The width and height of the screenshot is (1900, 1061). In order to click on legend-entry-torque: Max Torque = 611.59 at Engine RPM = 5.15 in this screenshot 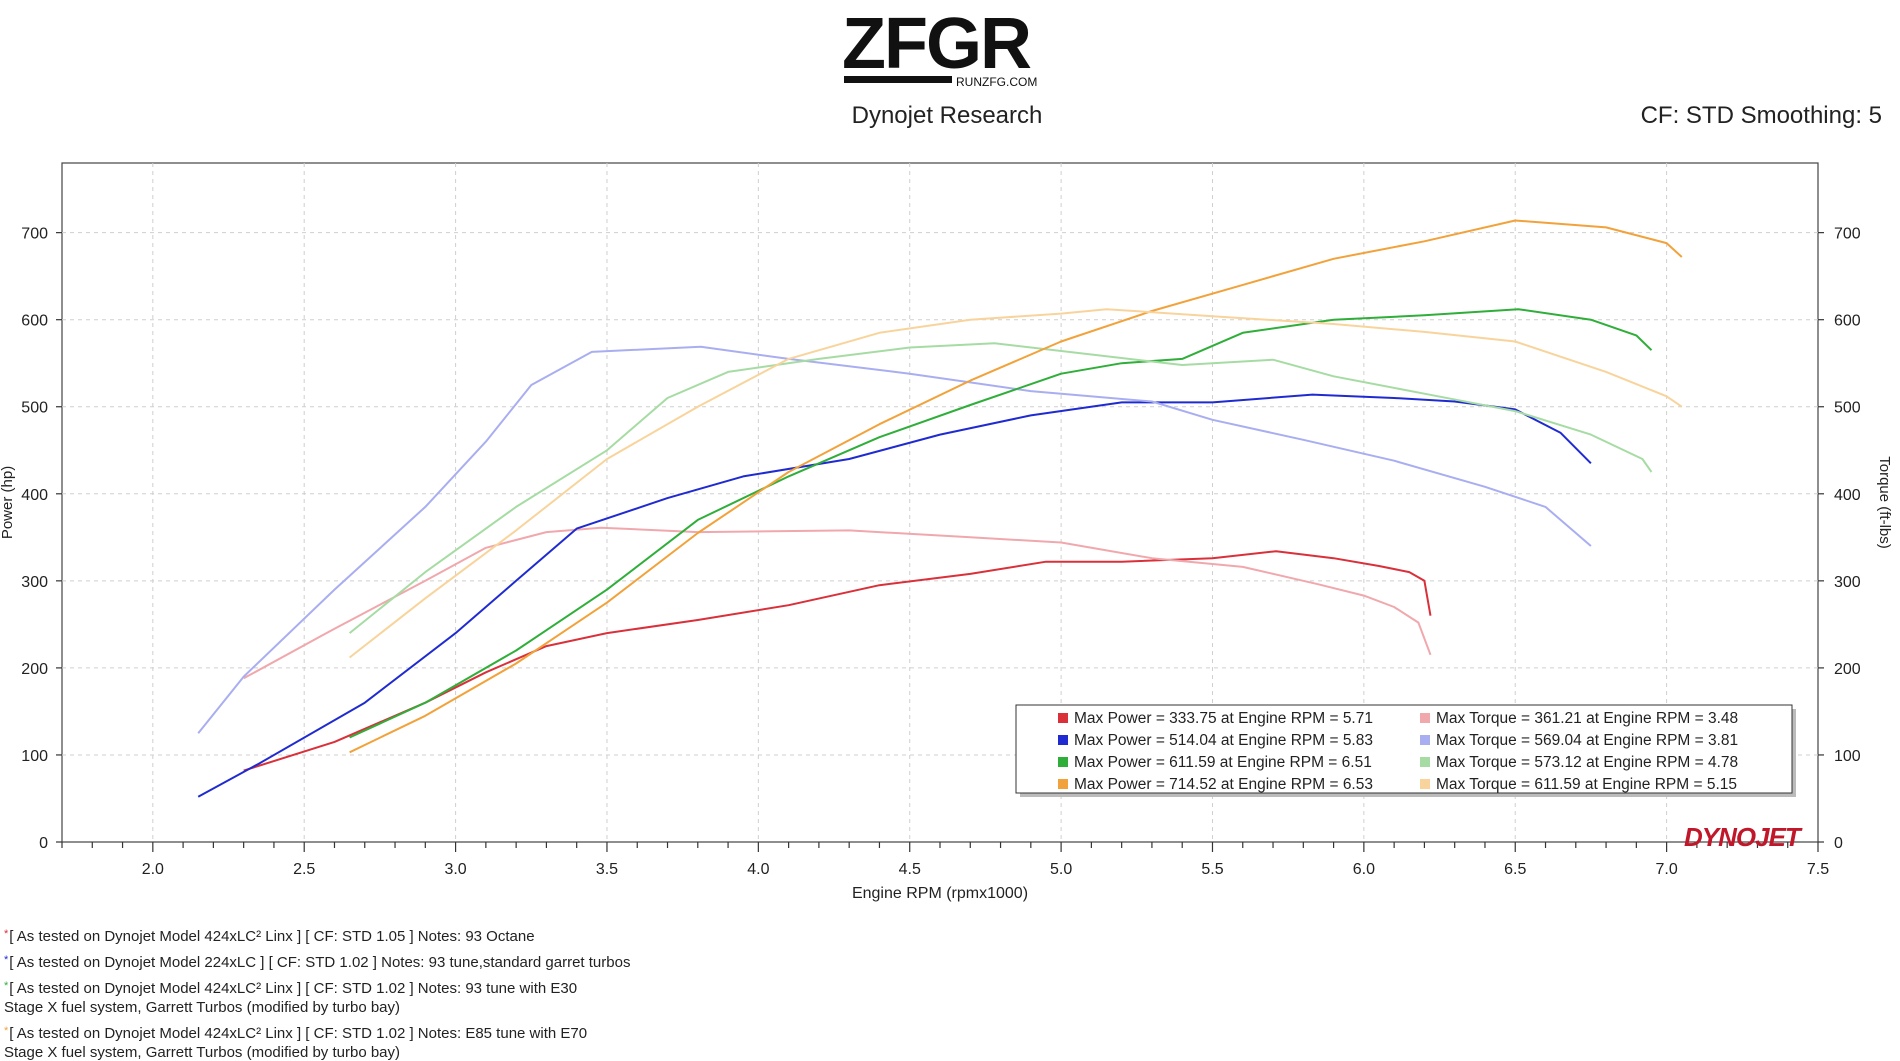, I will do `click(1586, 784)`.